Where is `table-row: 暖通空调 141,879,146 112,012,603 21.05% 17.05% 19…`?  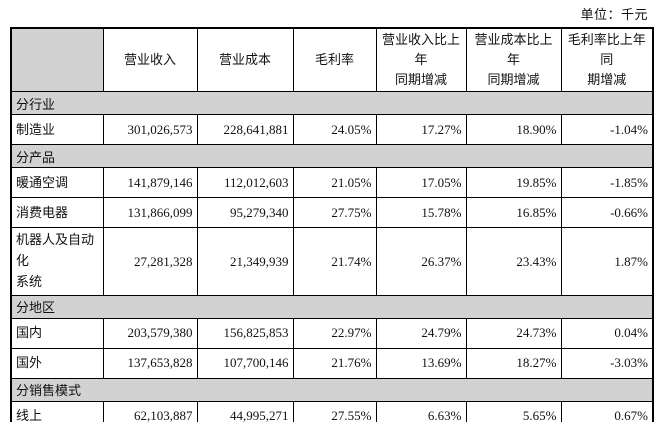
table-row: 暖通空调 141,879,146 112,012,603 21.05% 17.05% 19… is located at coordinates (332, 183).